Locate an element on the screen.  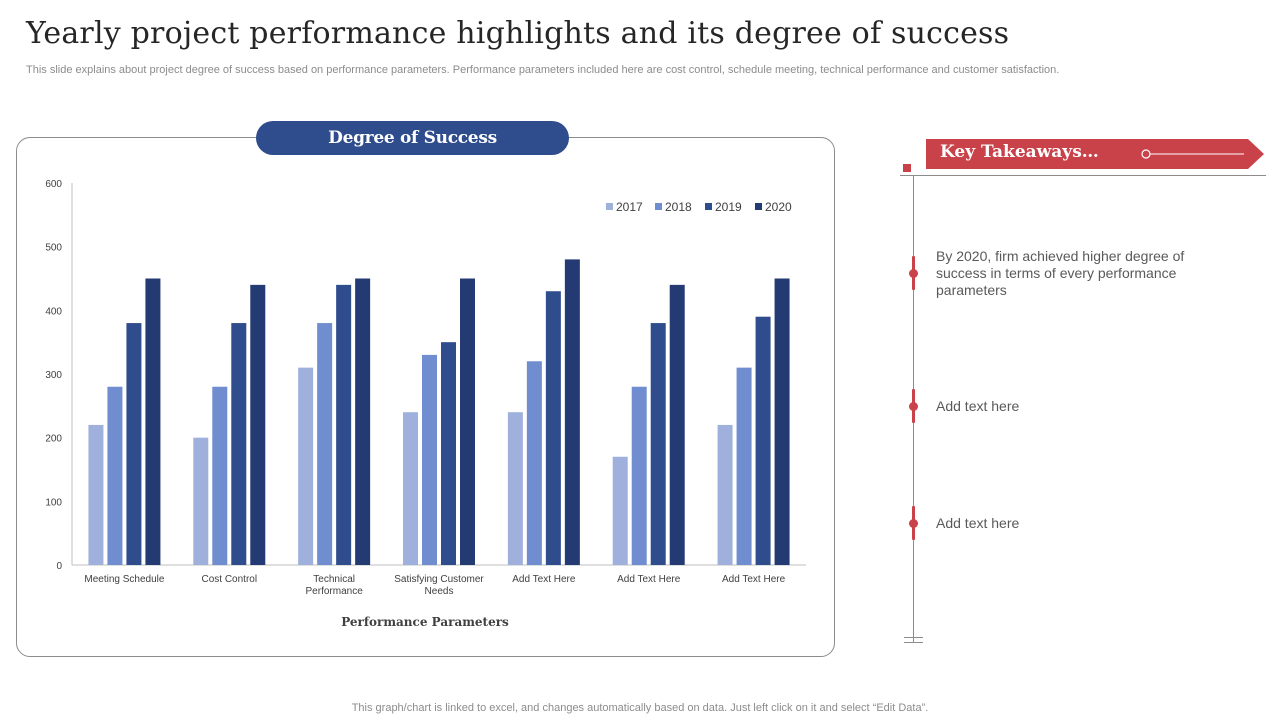
y-tick-label: 100 is located at coordinates (53, 502).